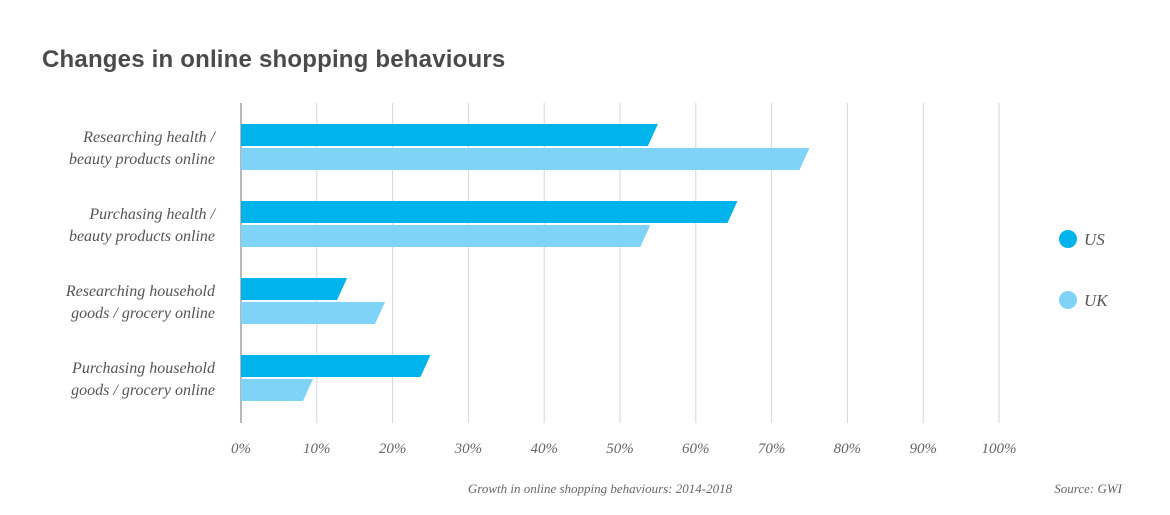 The height and width of the screenshot is (515, 1170). What do you see at coordinates (1068, 239) in the screenshot?
I see `legend-marker-us` at bounding box center [1068, 239].